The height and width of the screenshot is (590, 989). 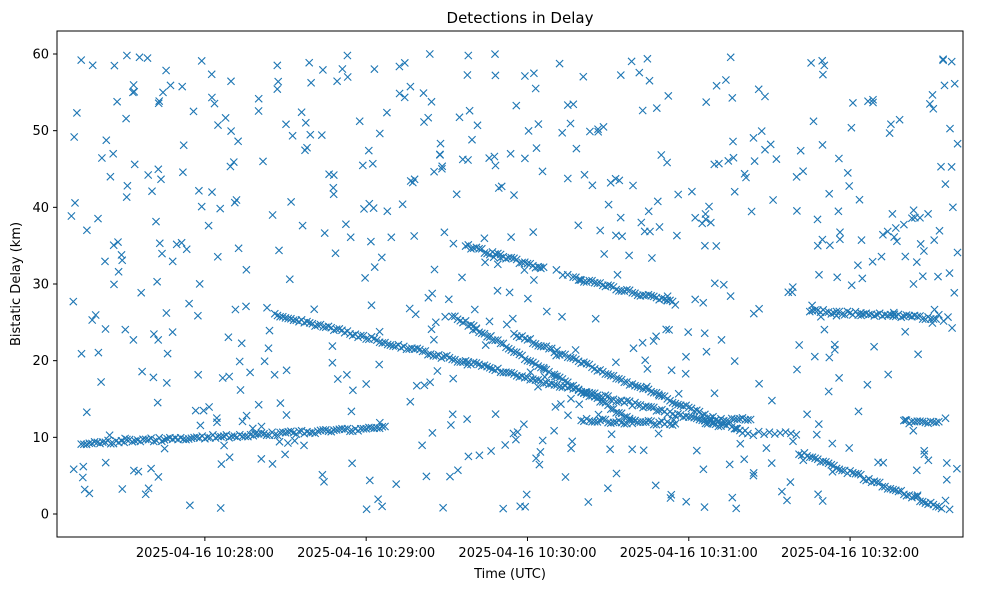 What do you see at coordinates (40, 438) in the screenshot?
I see `y-tick-label: 10` at bounding box center [40, 438].